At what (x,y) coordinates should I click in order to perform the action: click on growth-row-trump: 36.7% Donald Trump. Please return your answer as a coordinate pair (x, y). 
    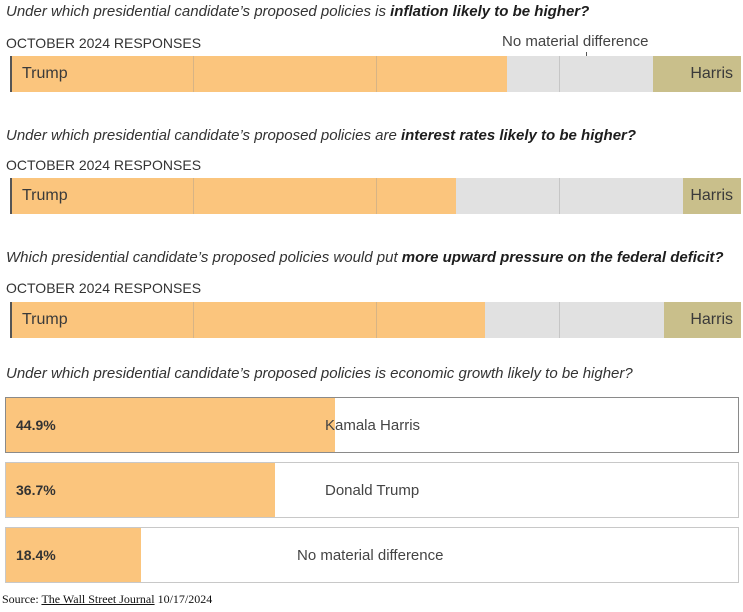
    Looking at the image, I should click on (372, 490).